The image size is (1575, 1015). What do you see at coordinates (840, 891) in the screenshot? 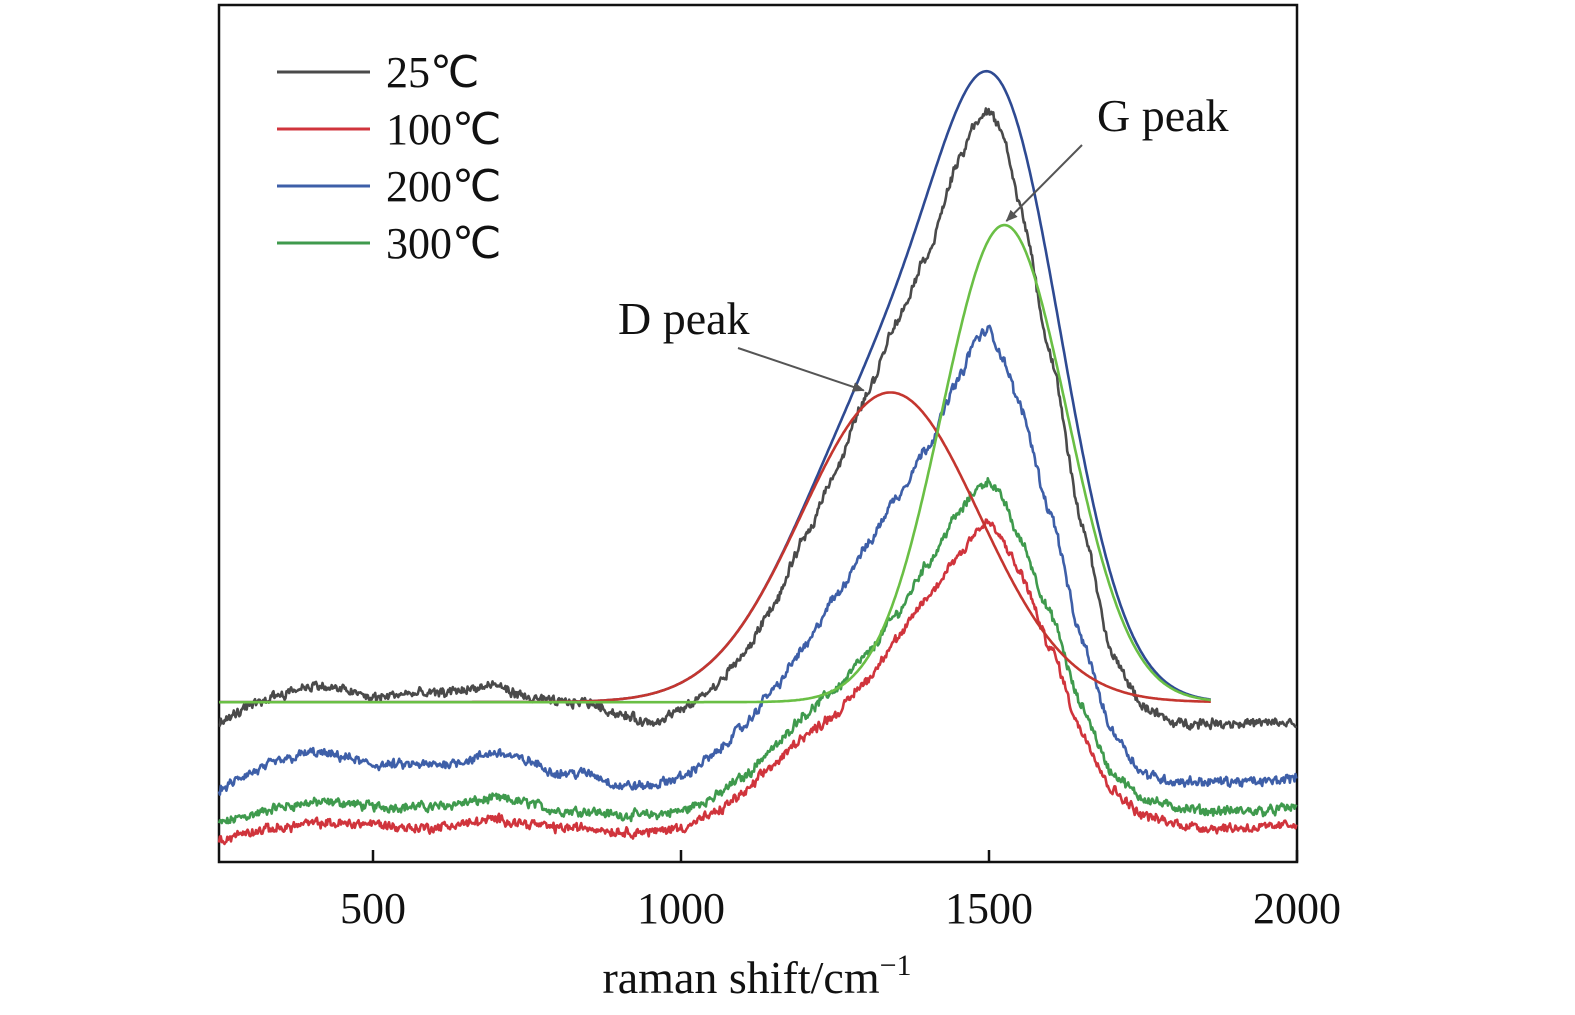
I see `x-axis-ticks: 500 1000 1500 2000` at bounding box center [840, 891].